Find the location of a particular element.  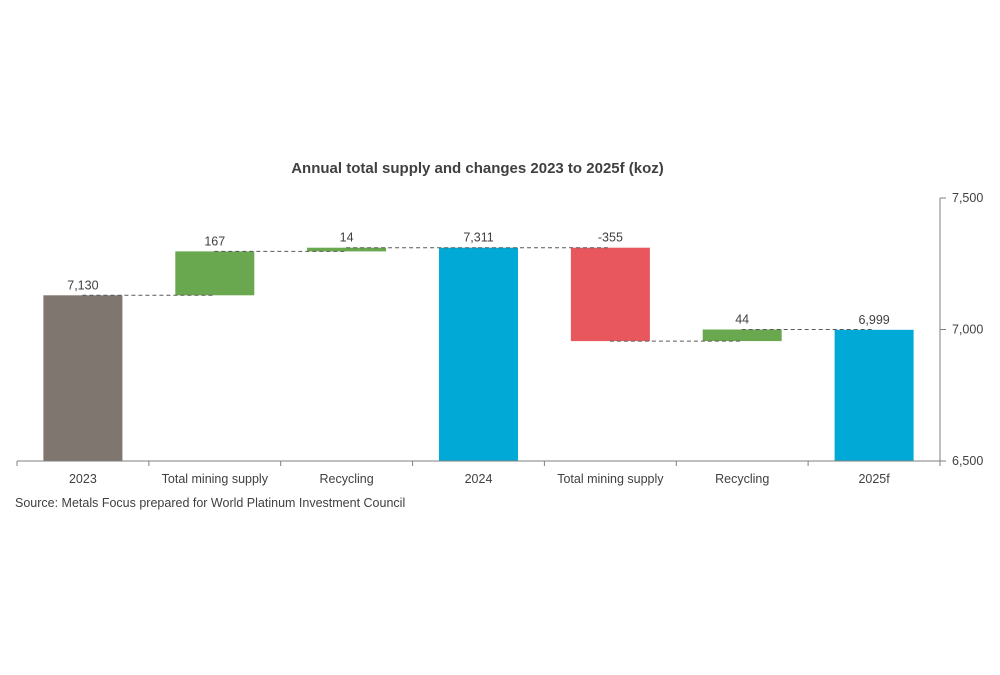

category-label-3: 2024 is located at coordinates (479, 479).